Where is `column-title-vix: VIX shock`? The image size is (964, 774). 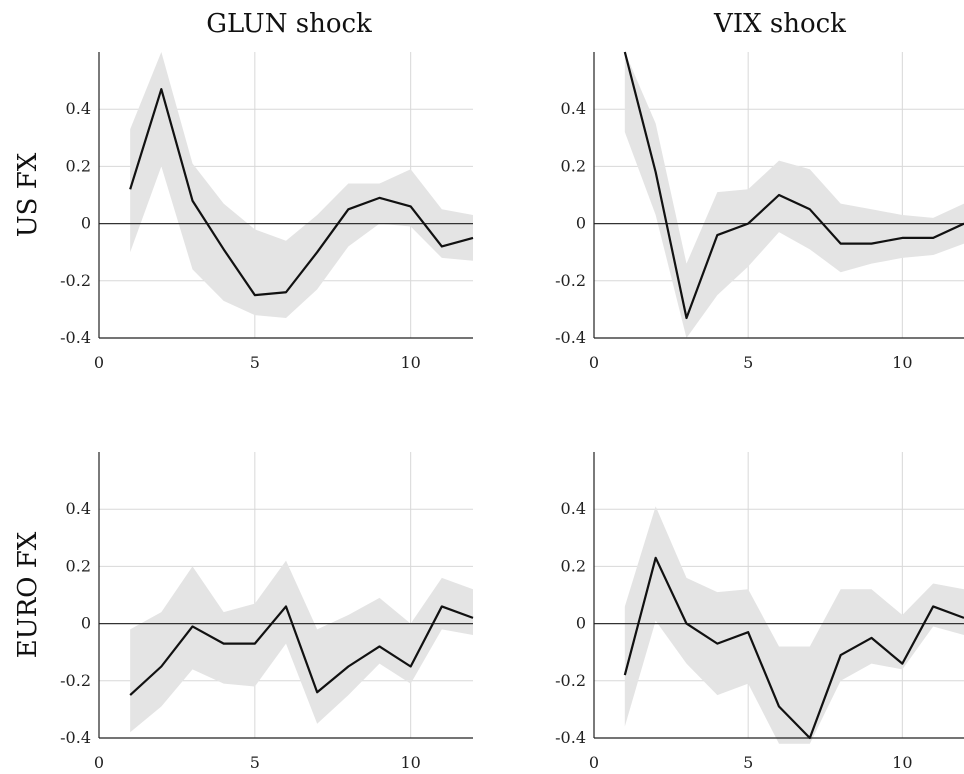 column-title-vix: VIX shock is located at coordinates (779, 24).